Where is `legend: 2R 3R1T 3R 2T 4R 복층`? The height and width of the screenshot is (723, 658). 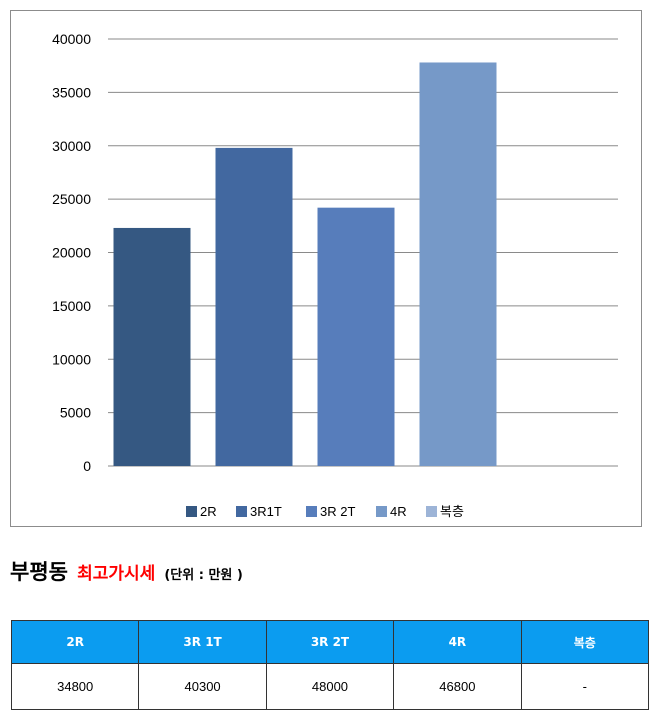
legend: 2R 3R1T 3R 2T 4R 복층 is located at coordinates (325, 511).